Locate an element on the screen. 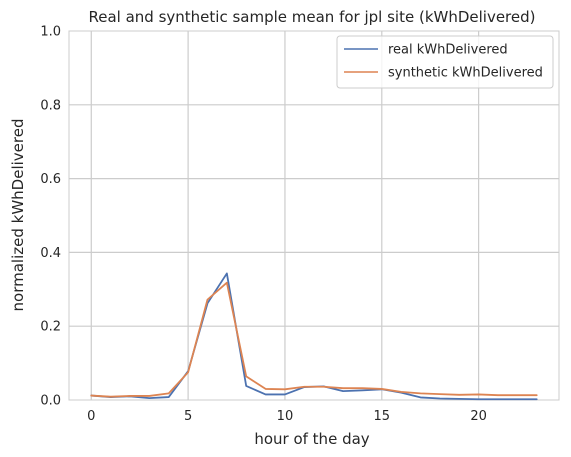  legend-label-real: real kWhDelivered is located at coordinates (448, 50).